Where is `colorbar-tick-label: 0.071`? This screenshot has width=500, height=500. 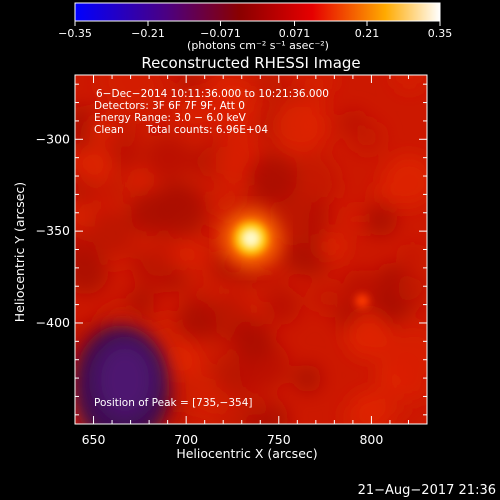
colorbar-tick-label: 0.071 is located at coordinates (295, 33).